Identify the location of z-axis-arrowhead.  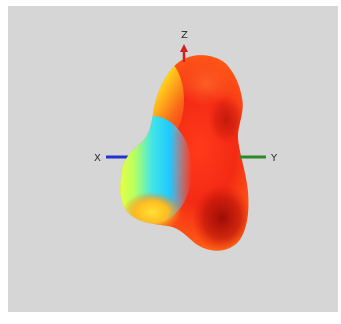
(184, 48).